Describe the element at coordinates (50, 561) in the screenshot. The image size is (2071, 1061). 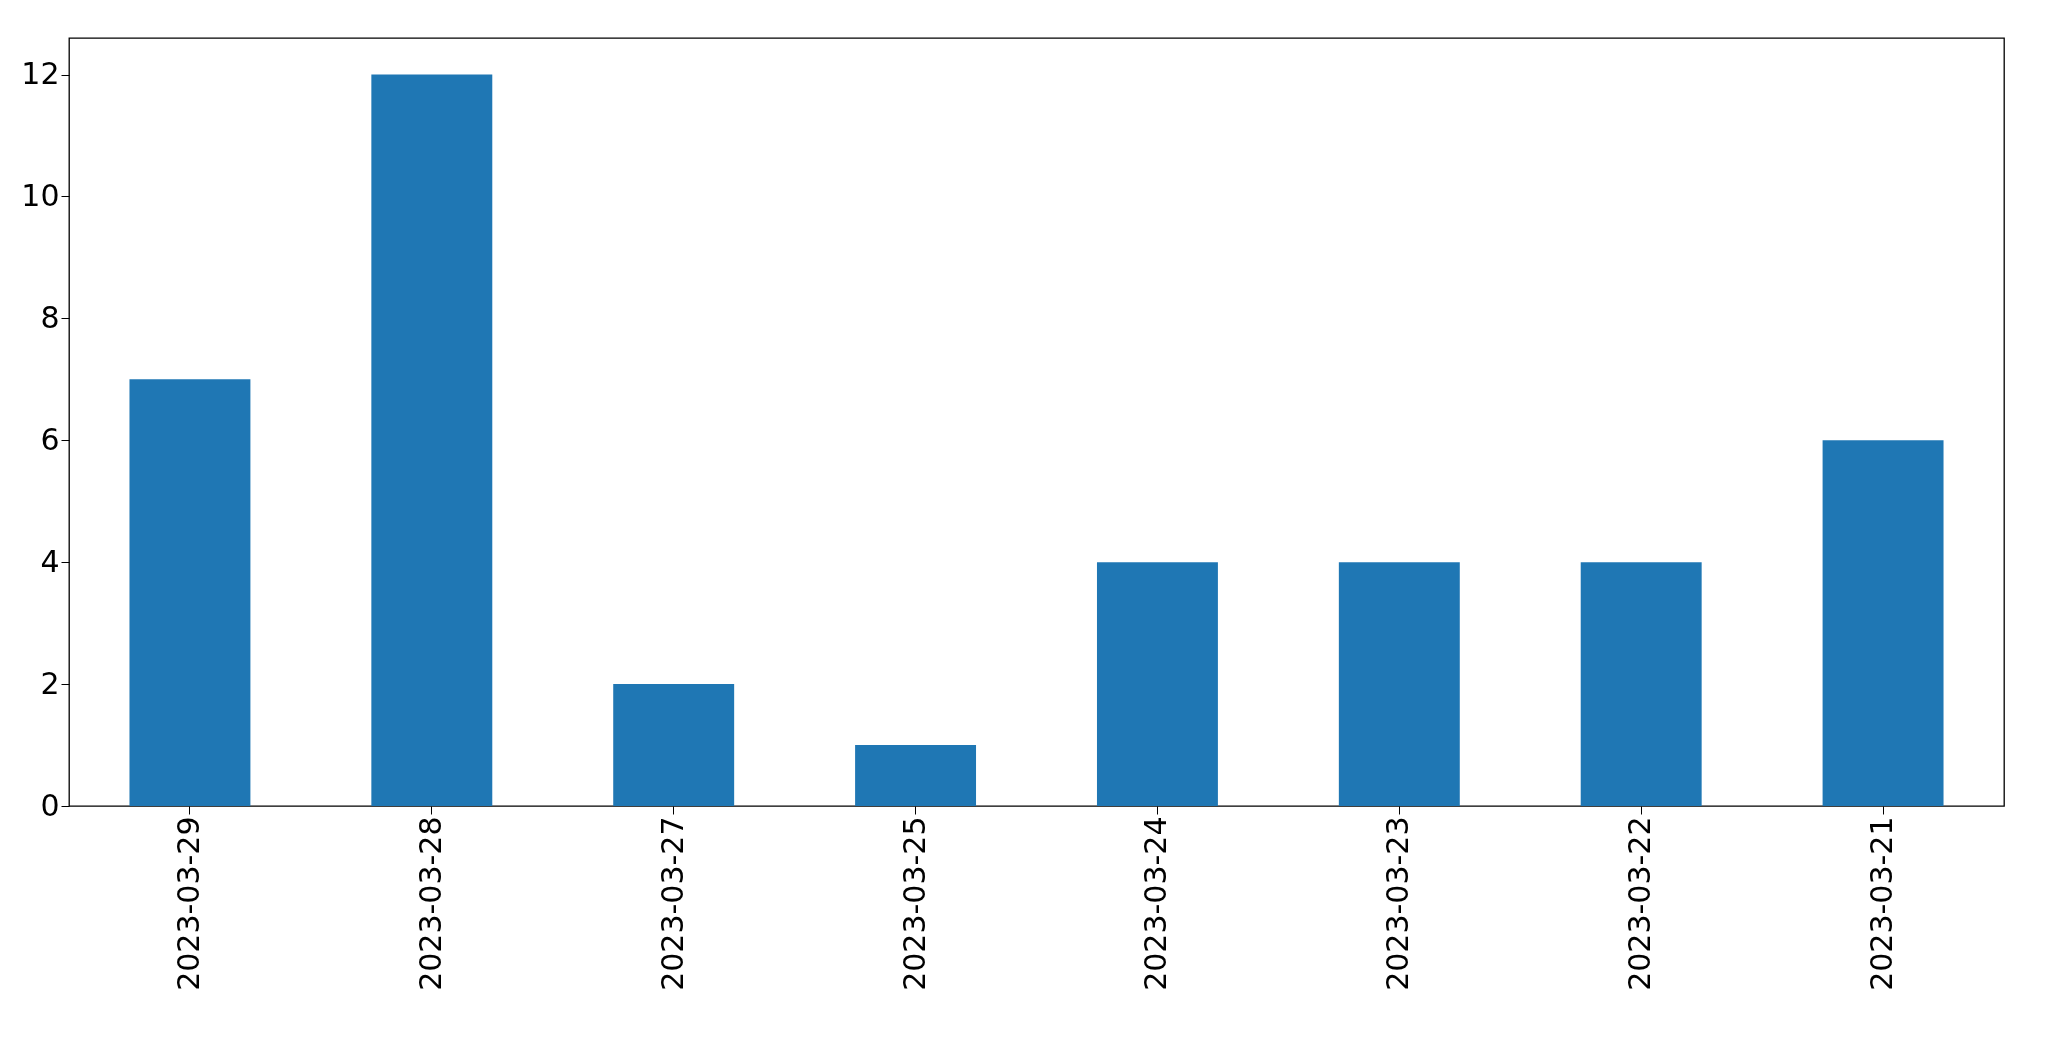
I see `y-tick-label: 4` at that location.